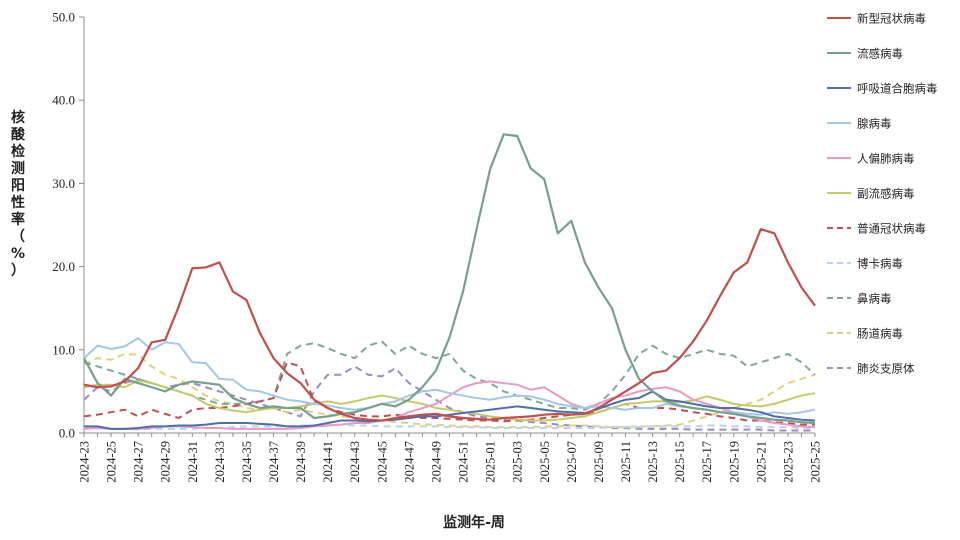  I want to click on y-tick-label: 10.0, so click(63, 349).